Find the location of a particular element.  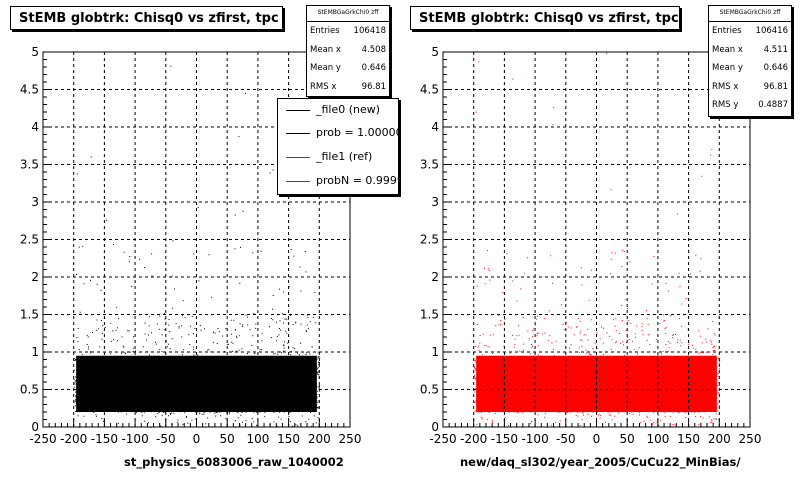

chart-title-left: StEMB globtrk: Chisq0 vs zfirst, tpc is located at coordinates (146, 18).